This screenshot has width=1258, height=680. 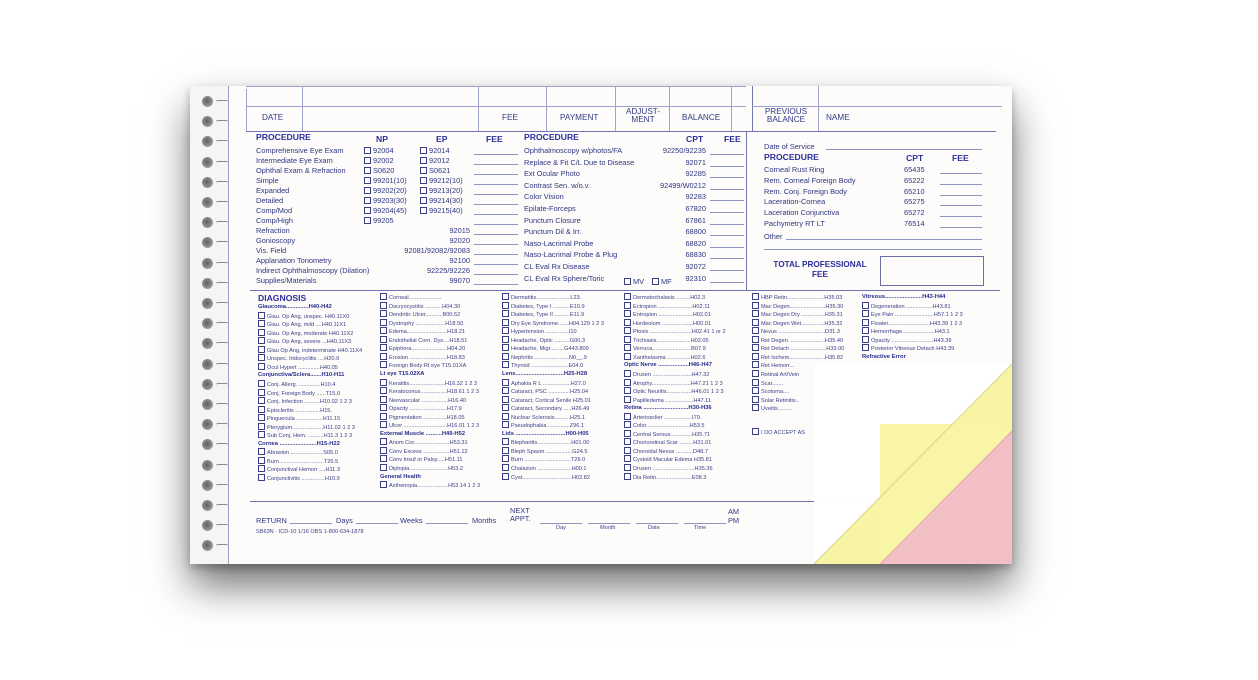 I want to click on diagnosis-item: Dystrophy ...................H18.50, so click(x=421, y=323).